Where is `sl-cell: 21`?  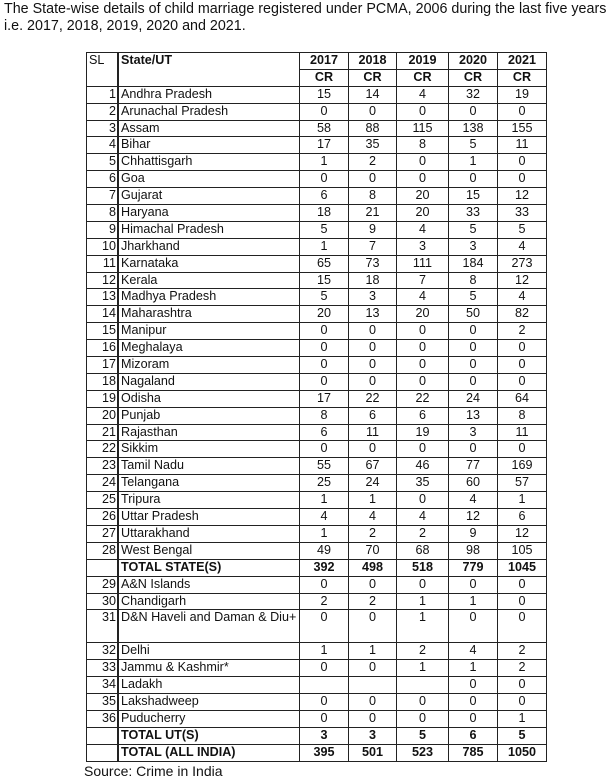
sl-cell: 21 is located at coordinates (102, 432).